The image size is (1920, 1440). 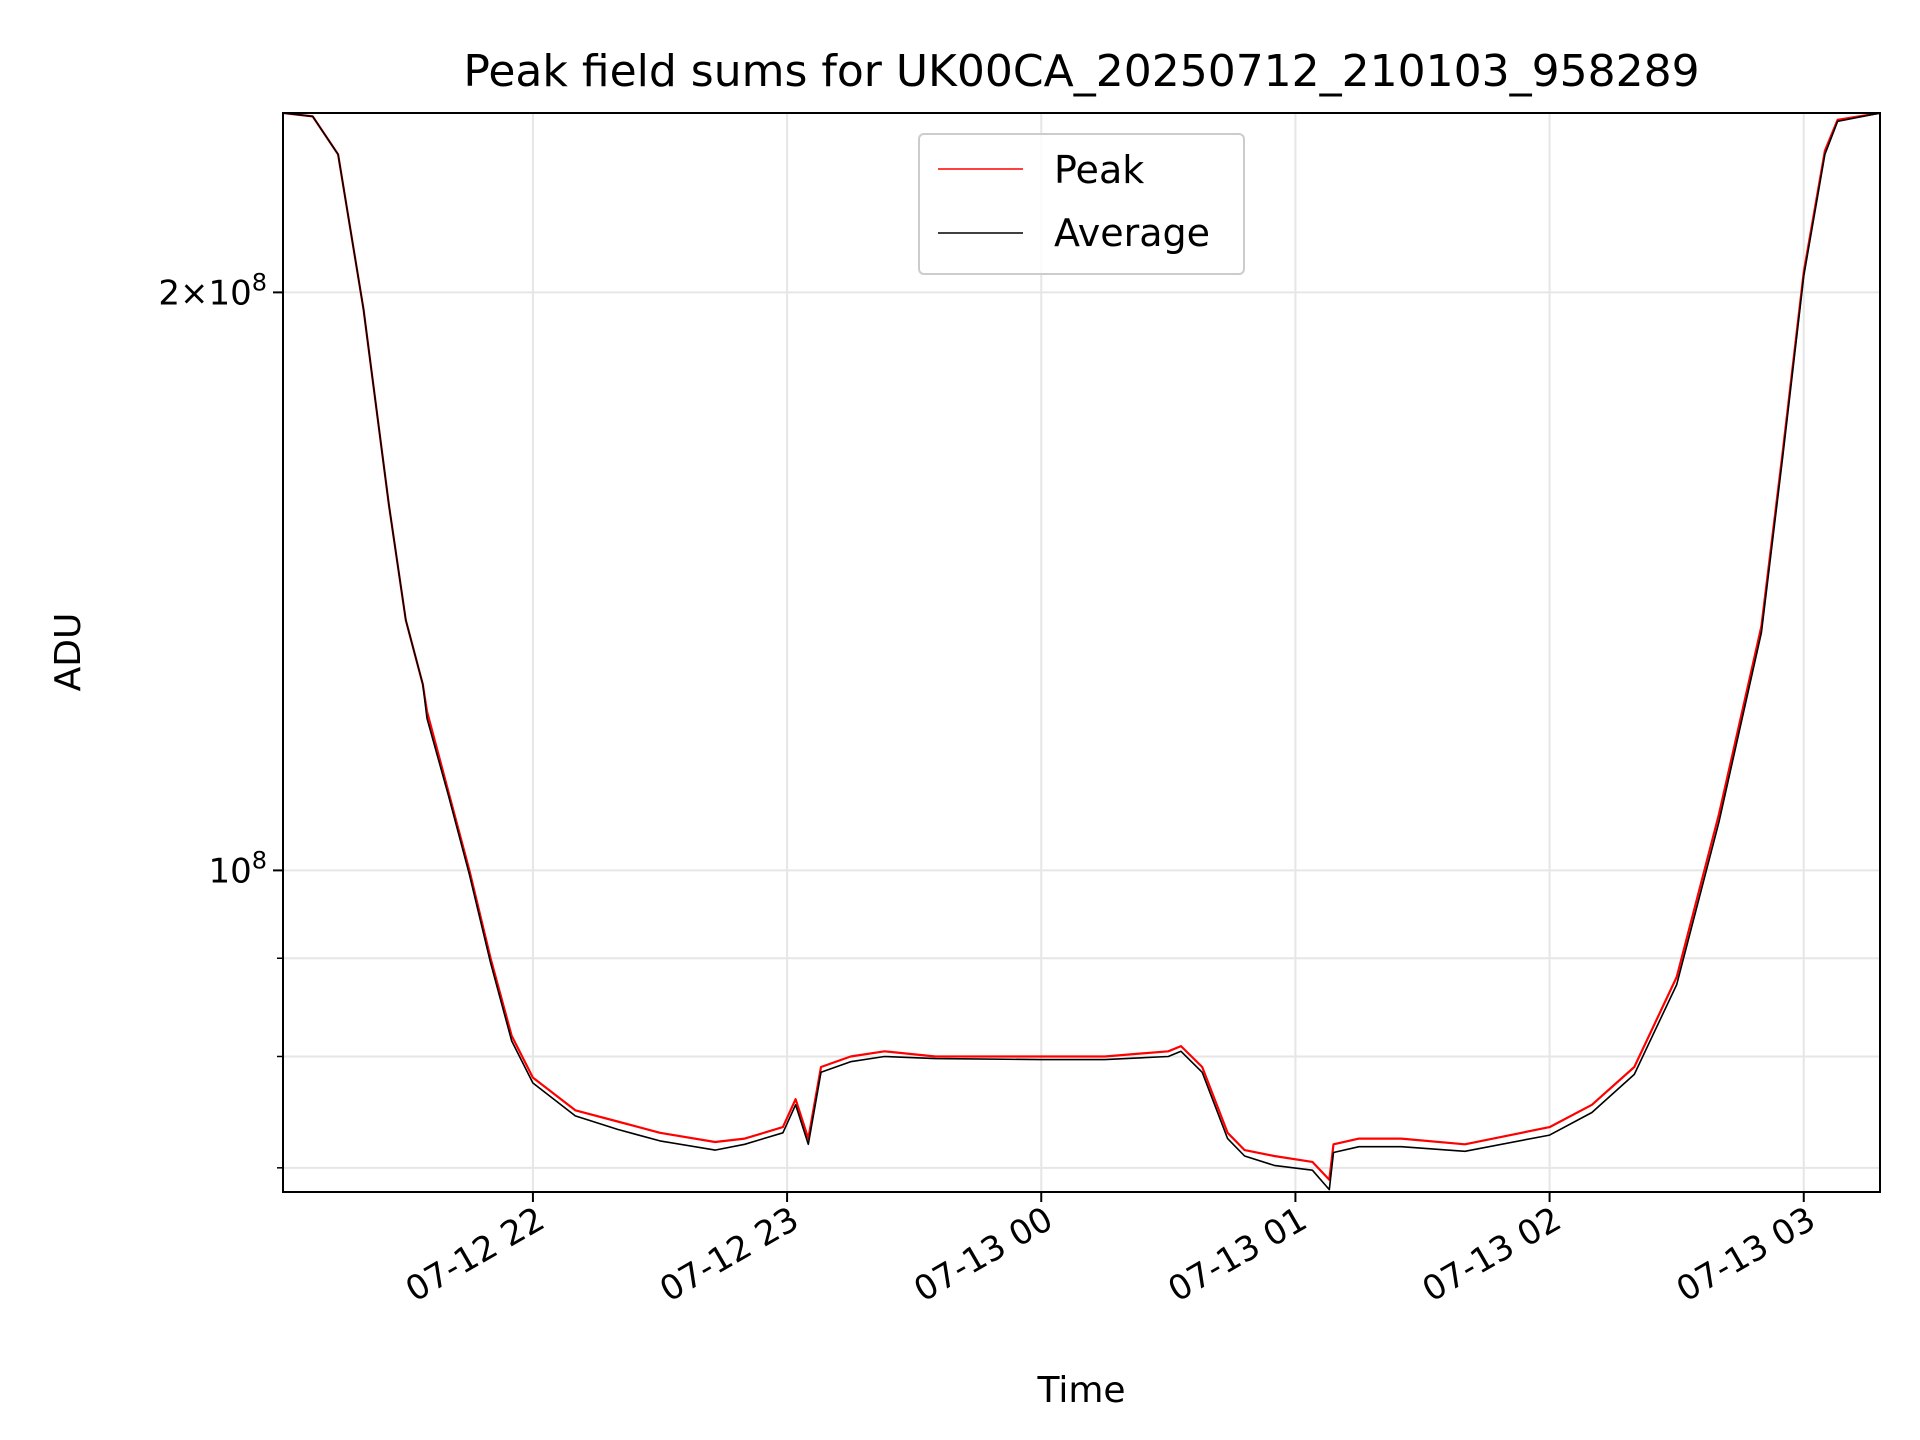 What do you see at coordinates (212, 290) in the screenshot?
I see `y-tick-label: 2×108` at bounding box center [212, 290].